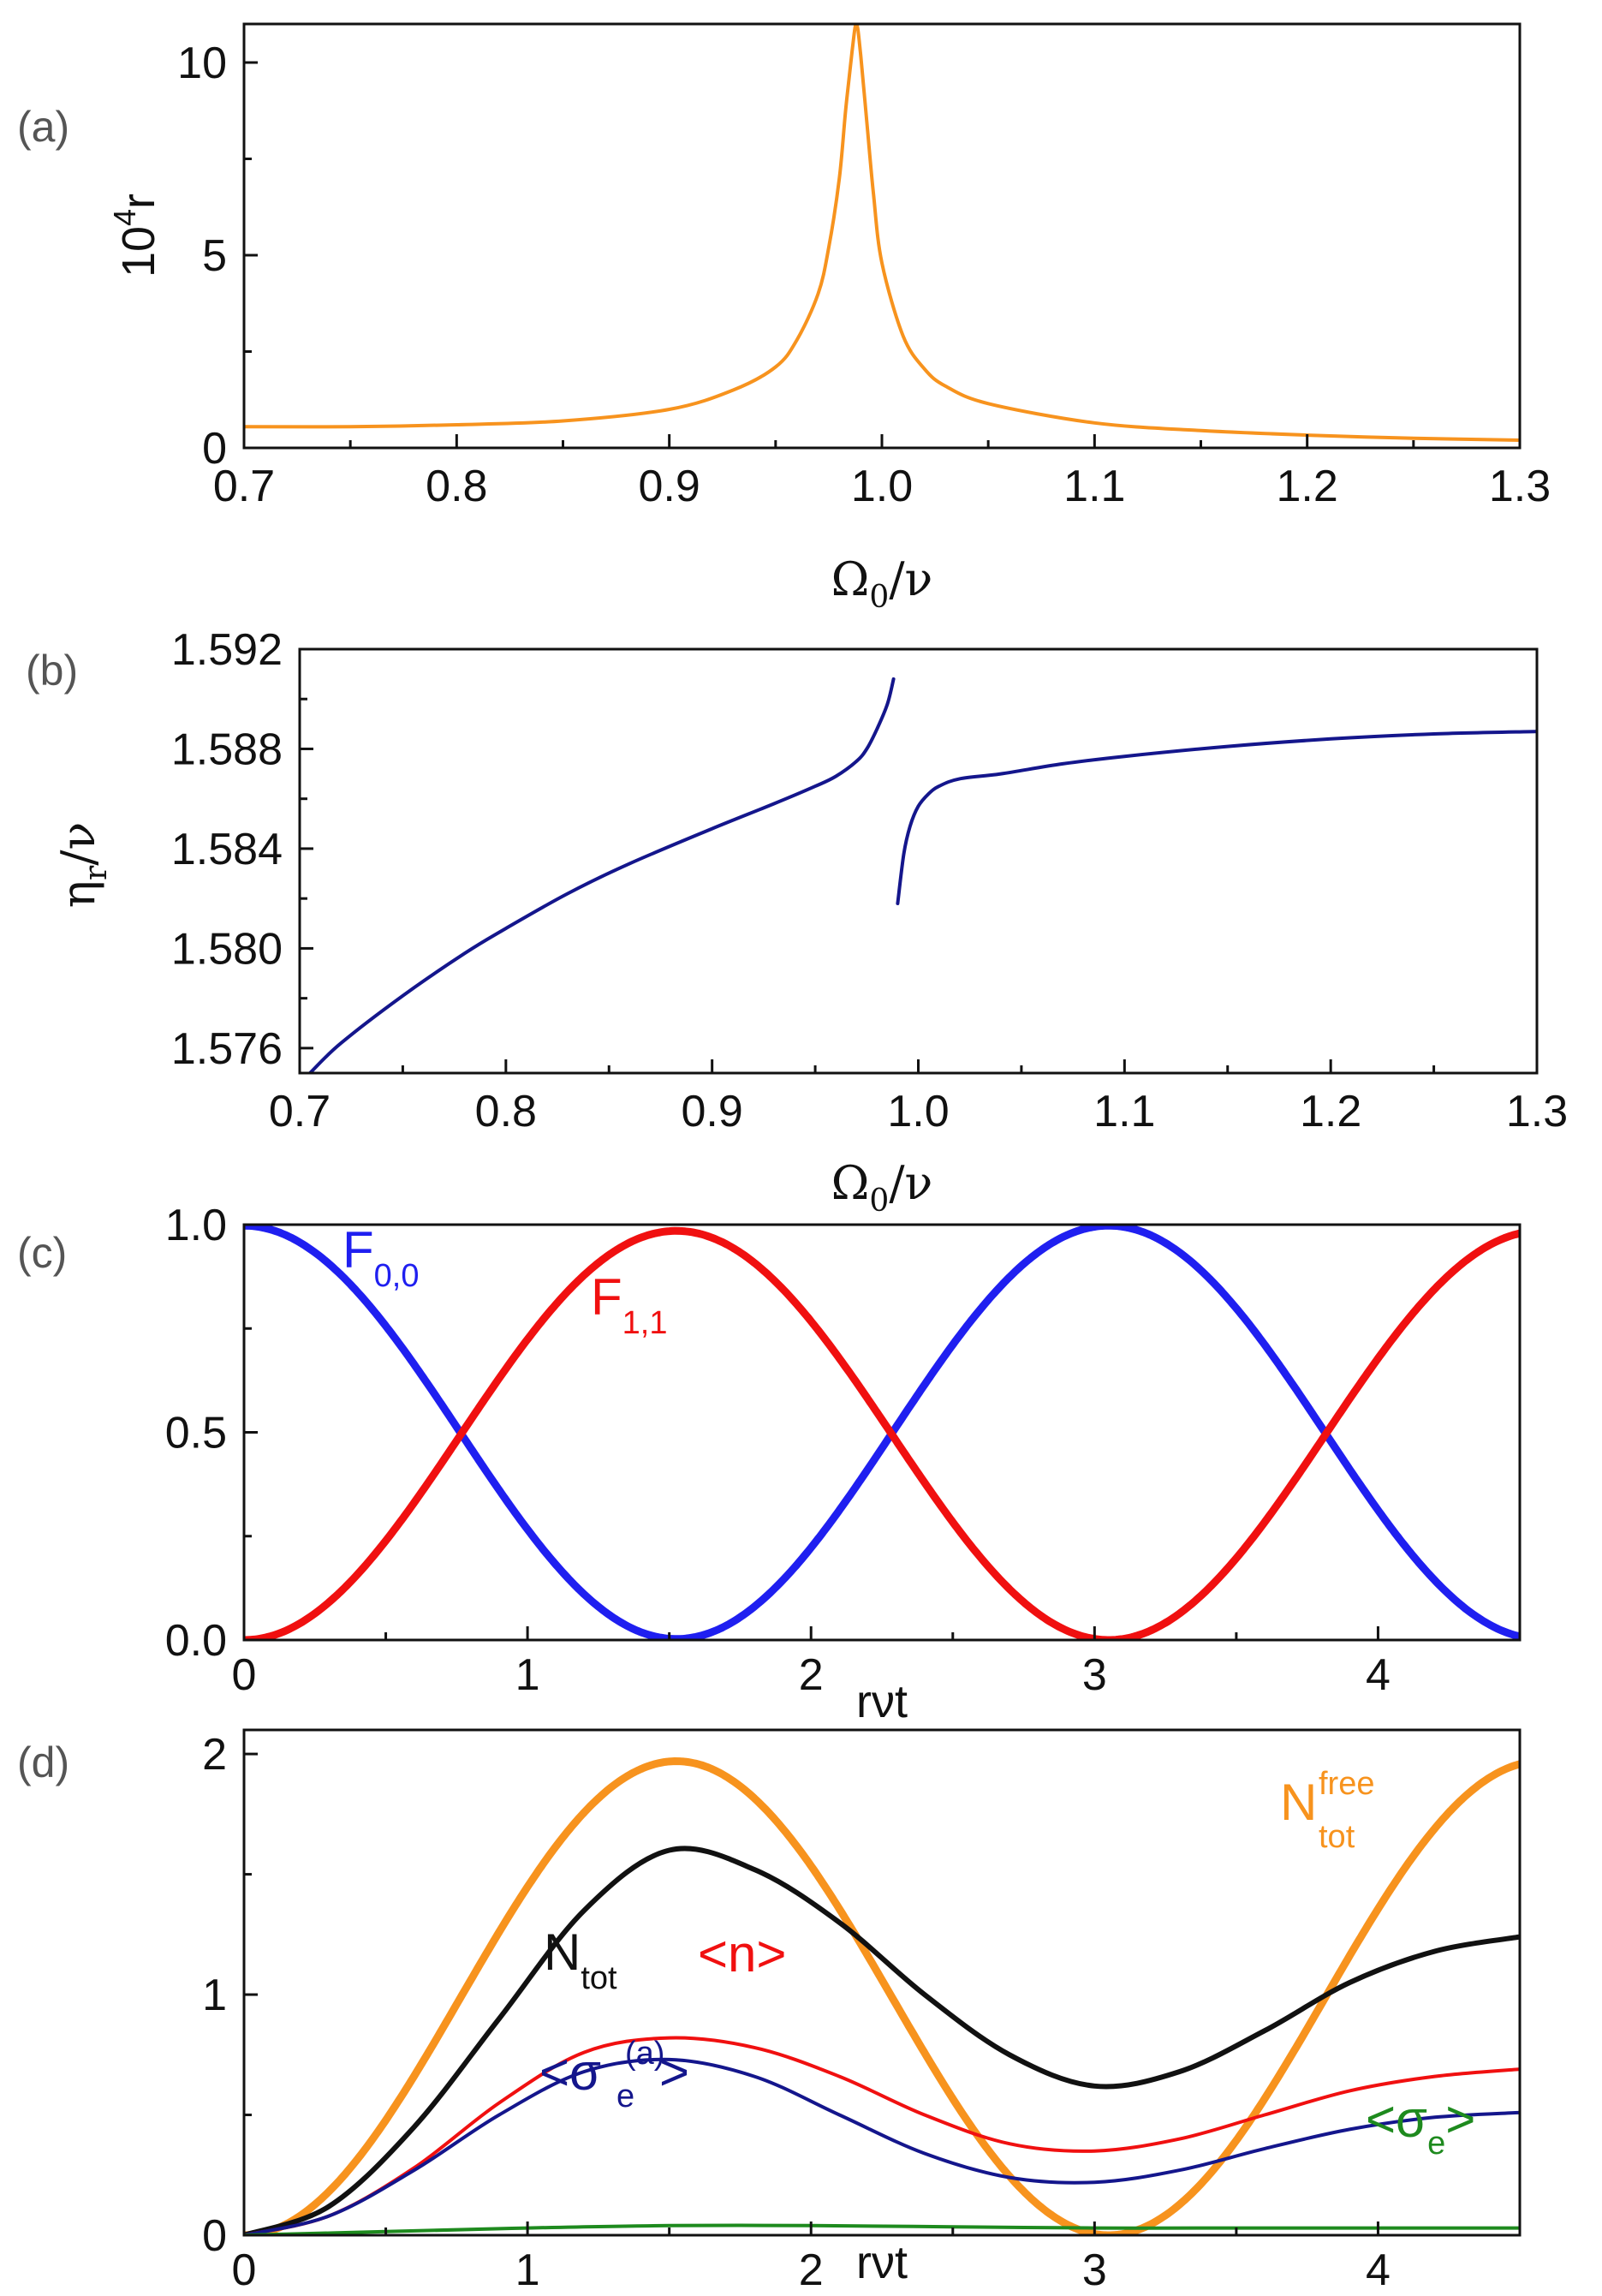  Describe the element at coordinates (214, 1755) in the screenshot. I see `y-tick-label: 2` at that location.